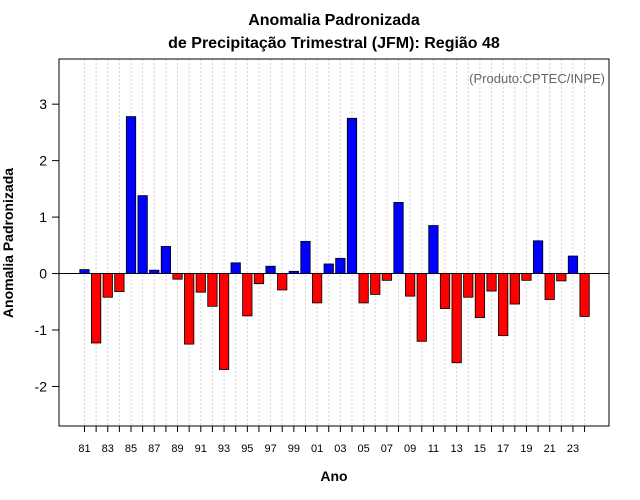 The image size is (640, 500). I want to click on bar-2016, so click(491, 282).